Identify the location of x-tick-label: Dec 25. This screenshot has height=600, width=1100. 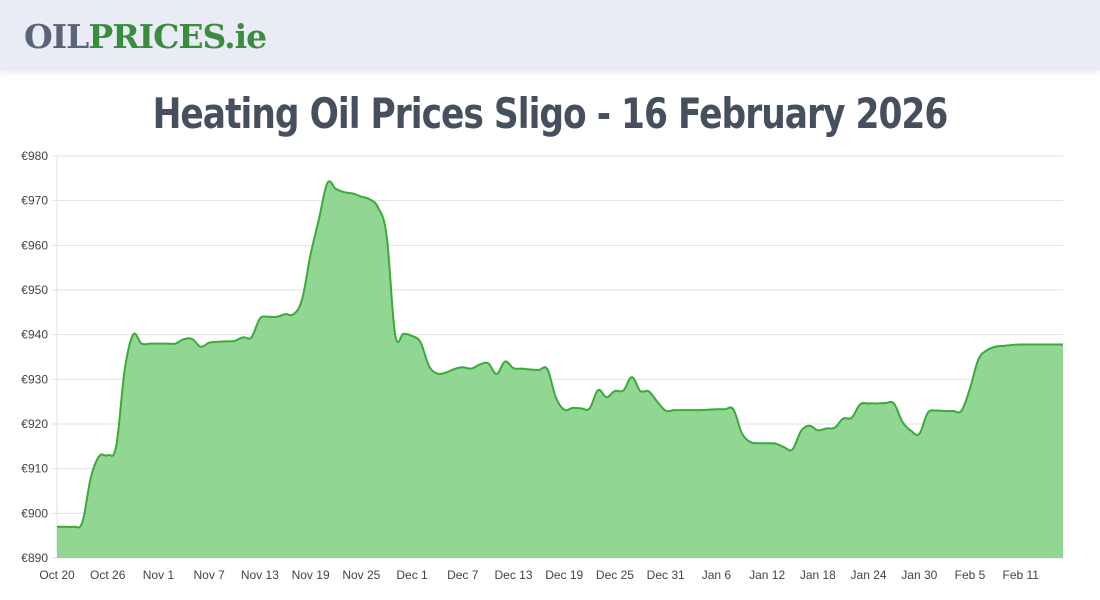
(615, 575).